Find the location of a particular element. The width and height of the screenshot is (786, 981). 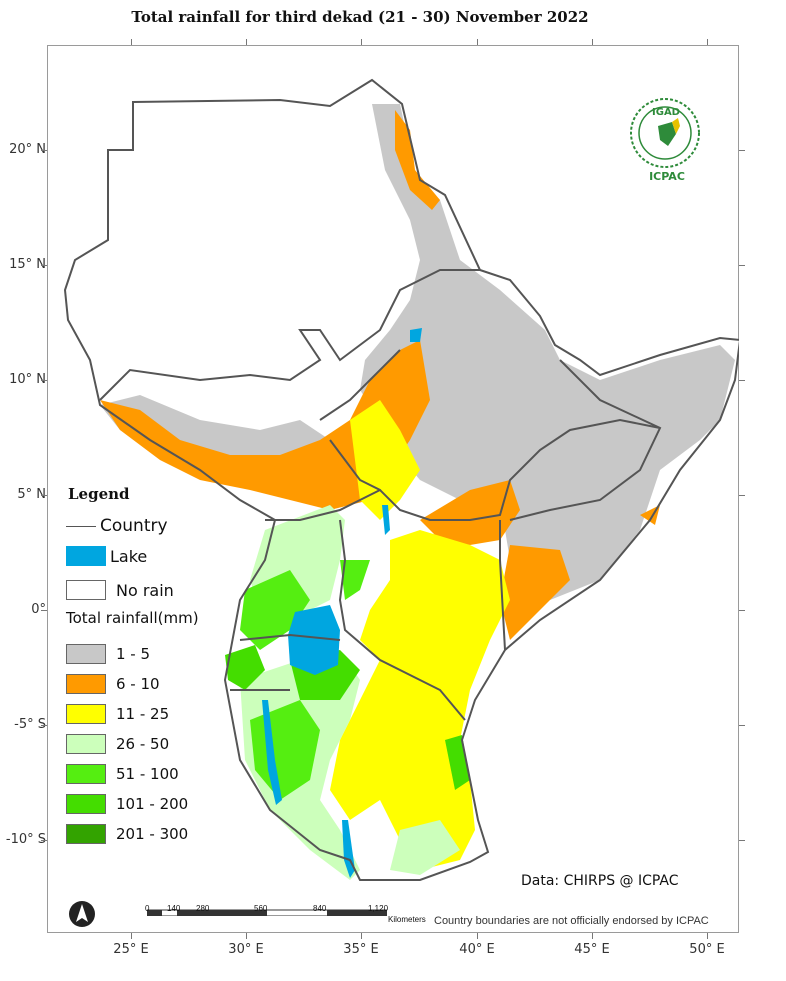

scale-tick: 280 is located at coordinates (203, 908).